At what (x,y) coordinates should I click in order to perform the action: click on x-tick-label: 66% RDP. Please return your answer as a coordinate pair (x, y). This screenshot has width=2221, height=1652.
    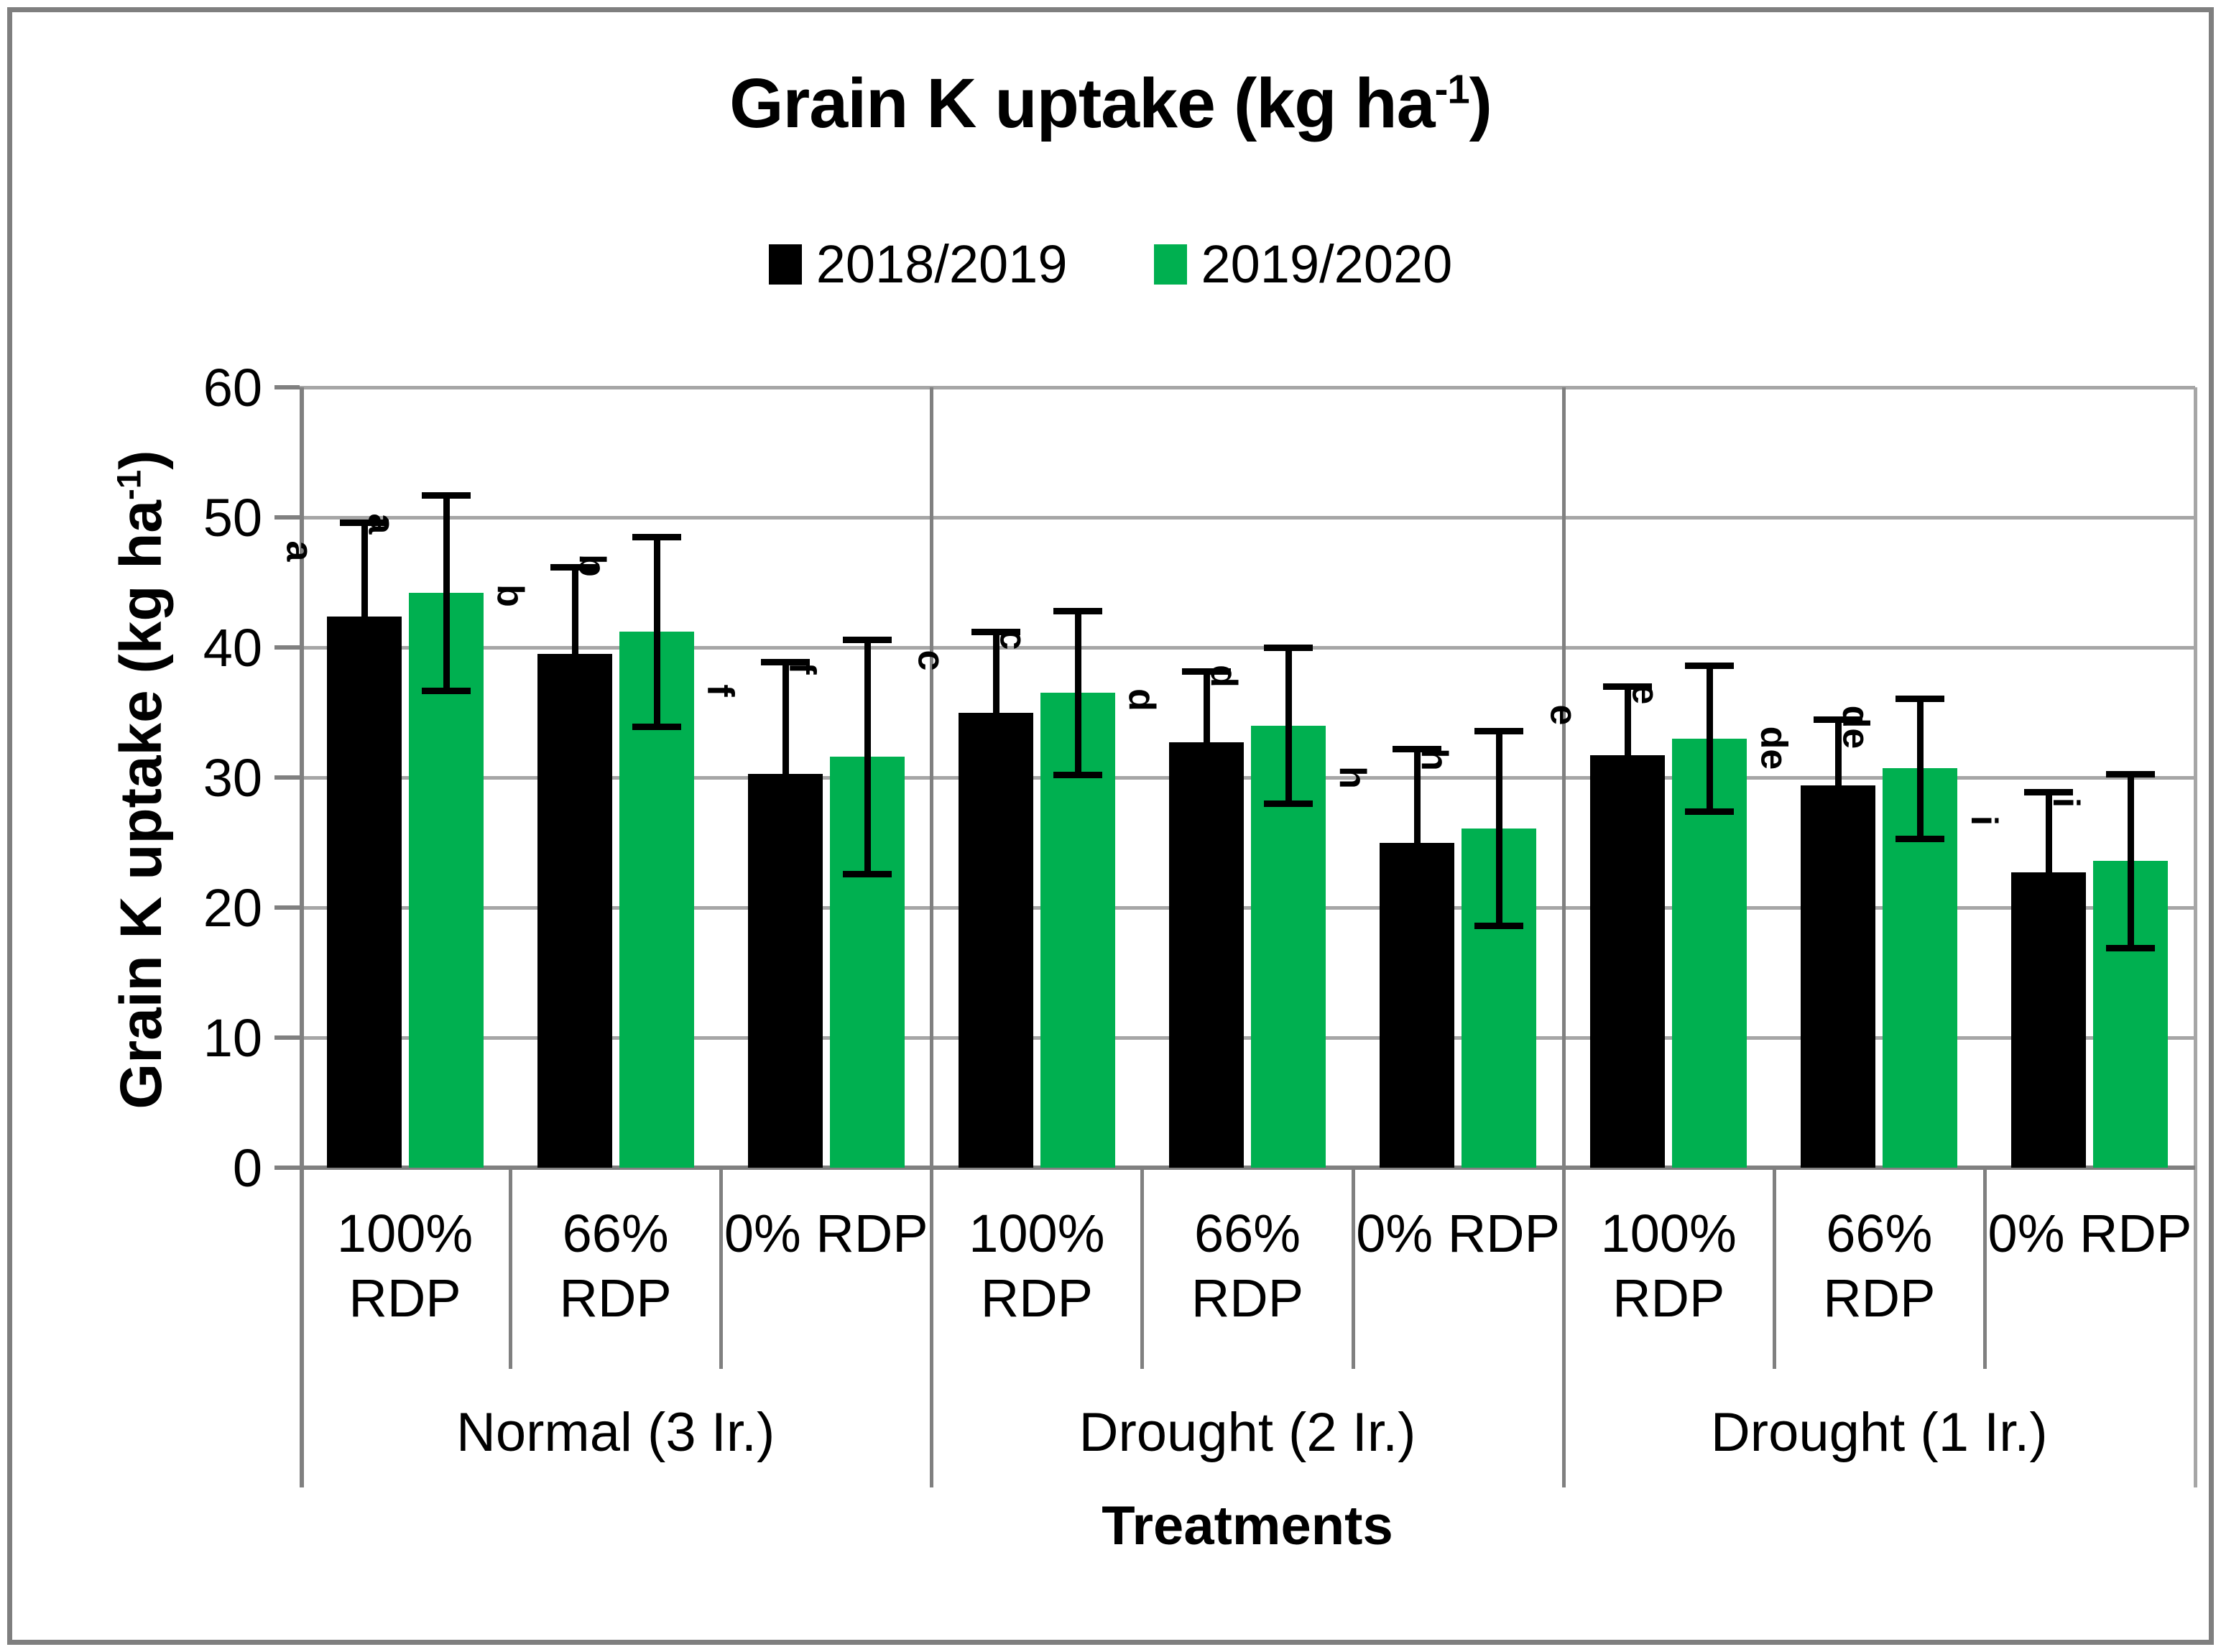
    Looking at the image, I should click on (1879, 1266).